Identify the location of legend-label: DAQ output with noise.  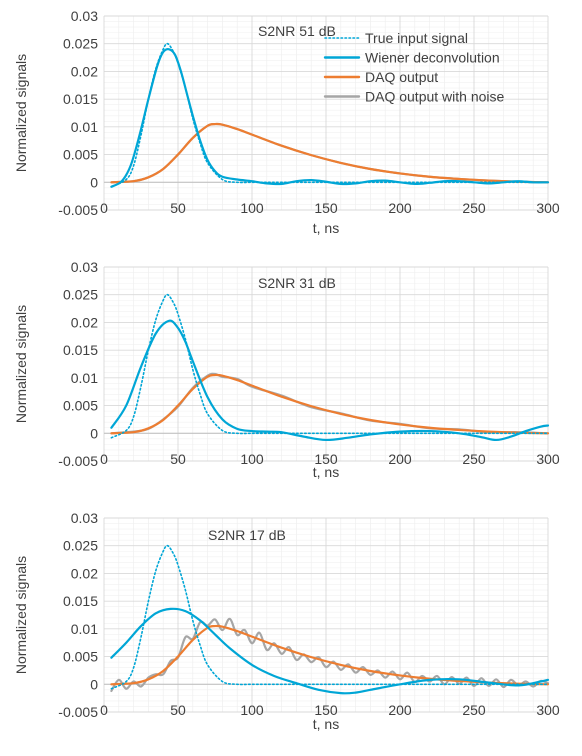
(435, 97).